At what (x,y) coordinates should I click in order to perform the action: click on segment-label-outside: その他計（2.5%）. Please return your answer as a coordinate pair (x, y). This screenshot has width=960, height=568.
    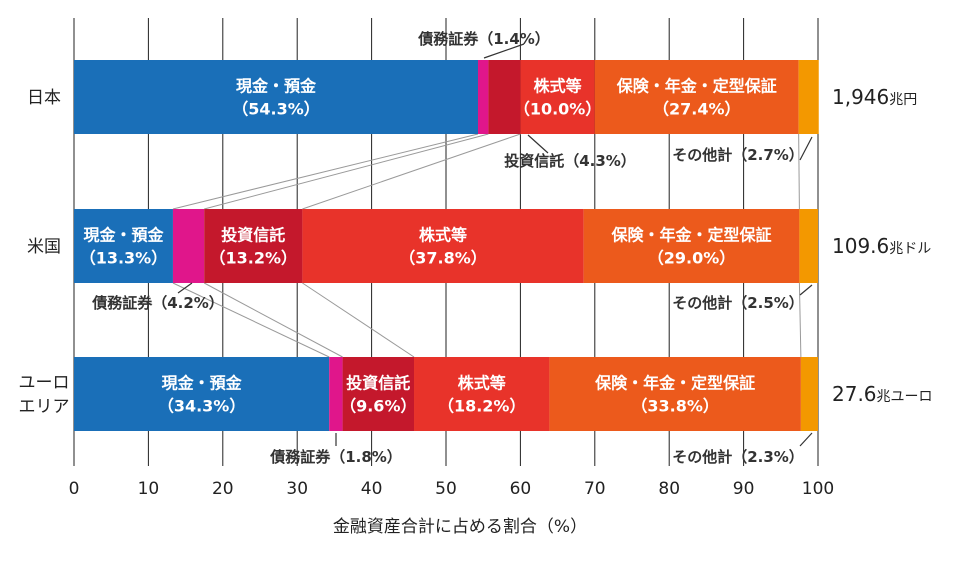
    Looking at the image, I should click on (738, 303).